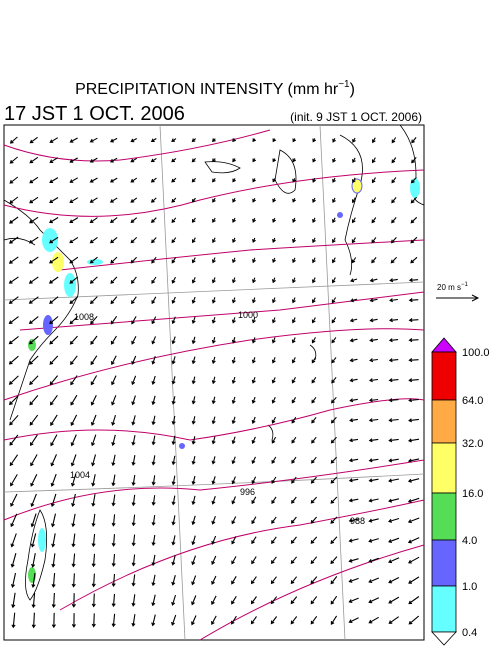  What do you see at coordinates (41, 310) in the screenshot?
I see `coastline` at bounding box center [41, 310].